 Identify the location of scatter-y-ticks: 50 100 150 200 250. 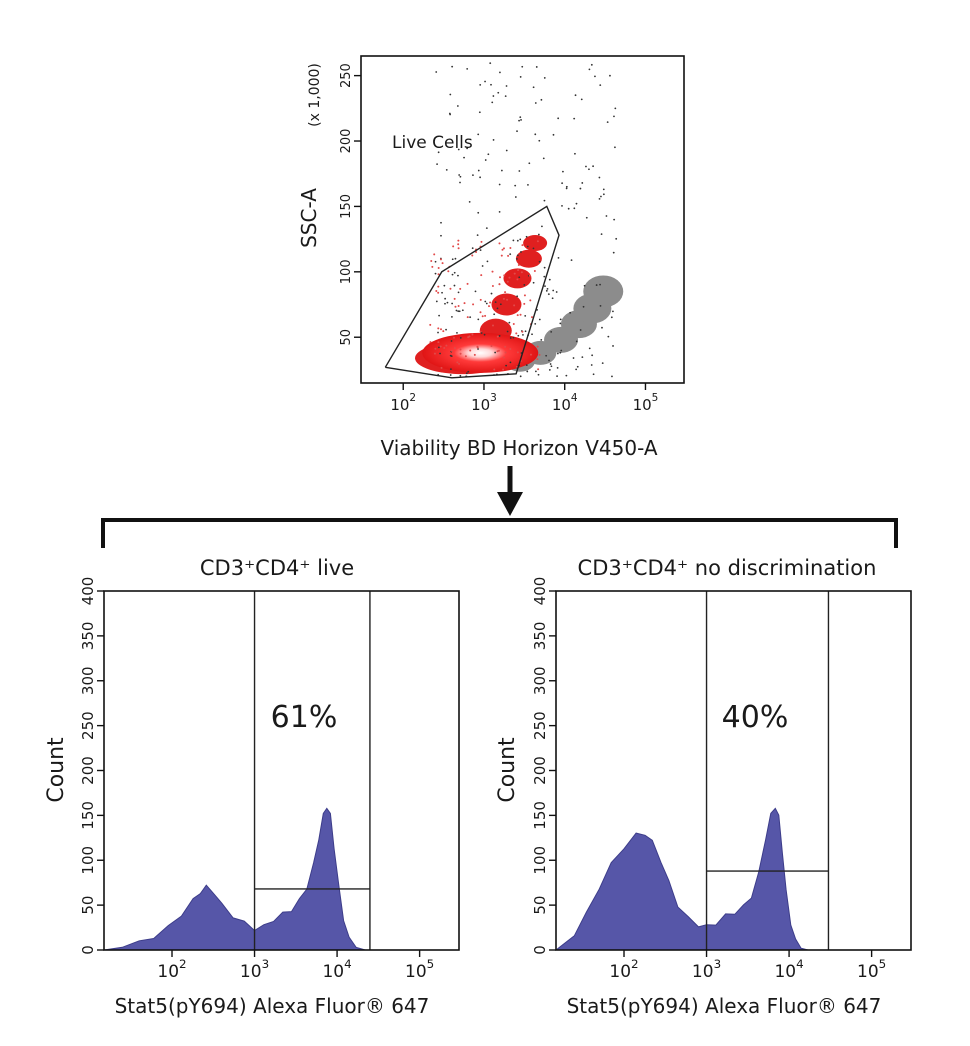
(350, 204).